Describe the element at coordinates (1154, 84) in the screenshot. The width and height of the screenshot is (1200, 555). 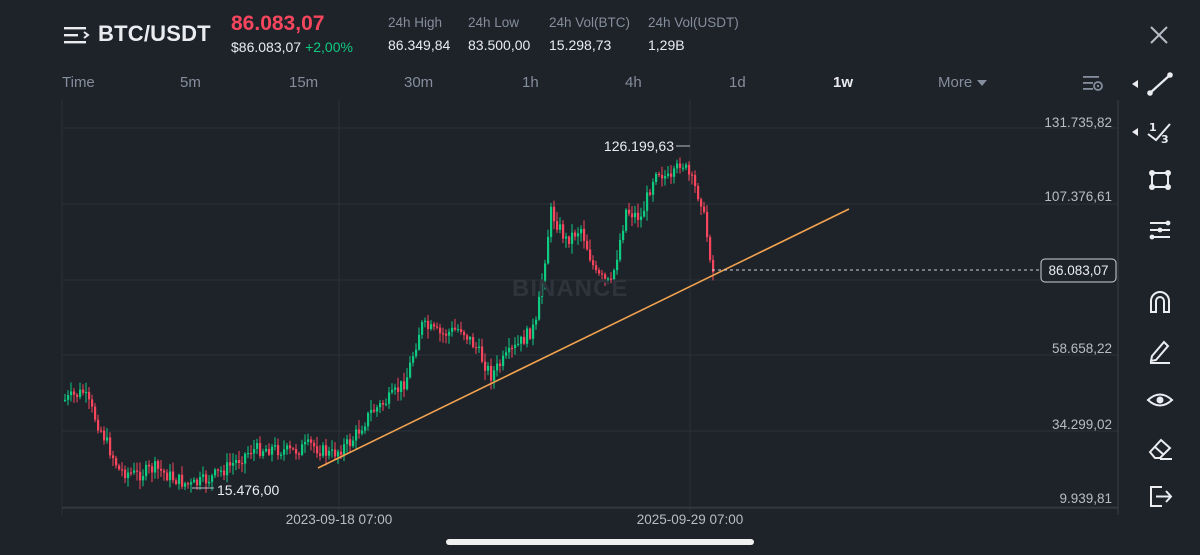
I see `trendline-tool` at that location.